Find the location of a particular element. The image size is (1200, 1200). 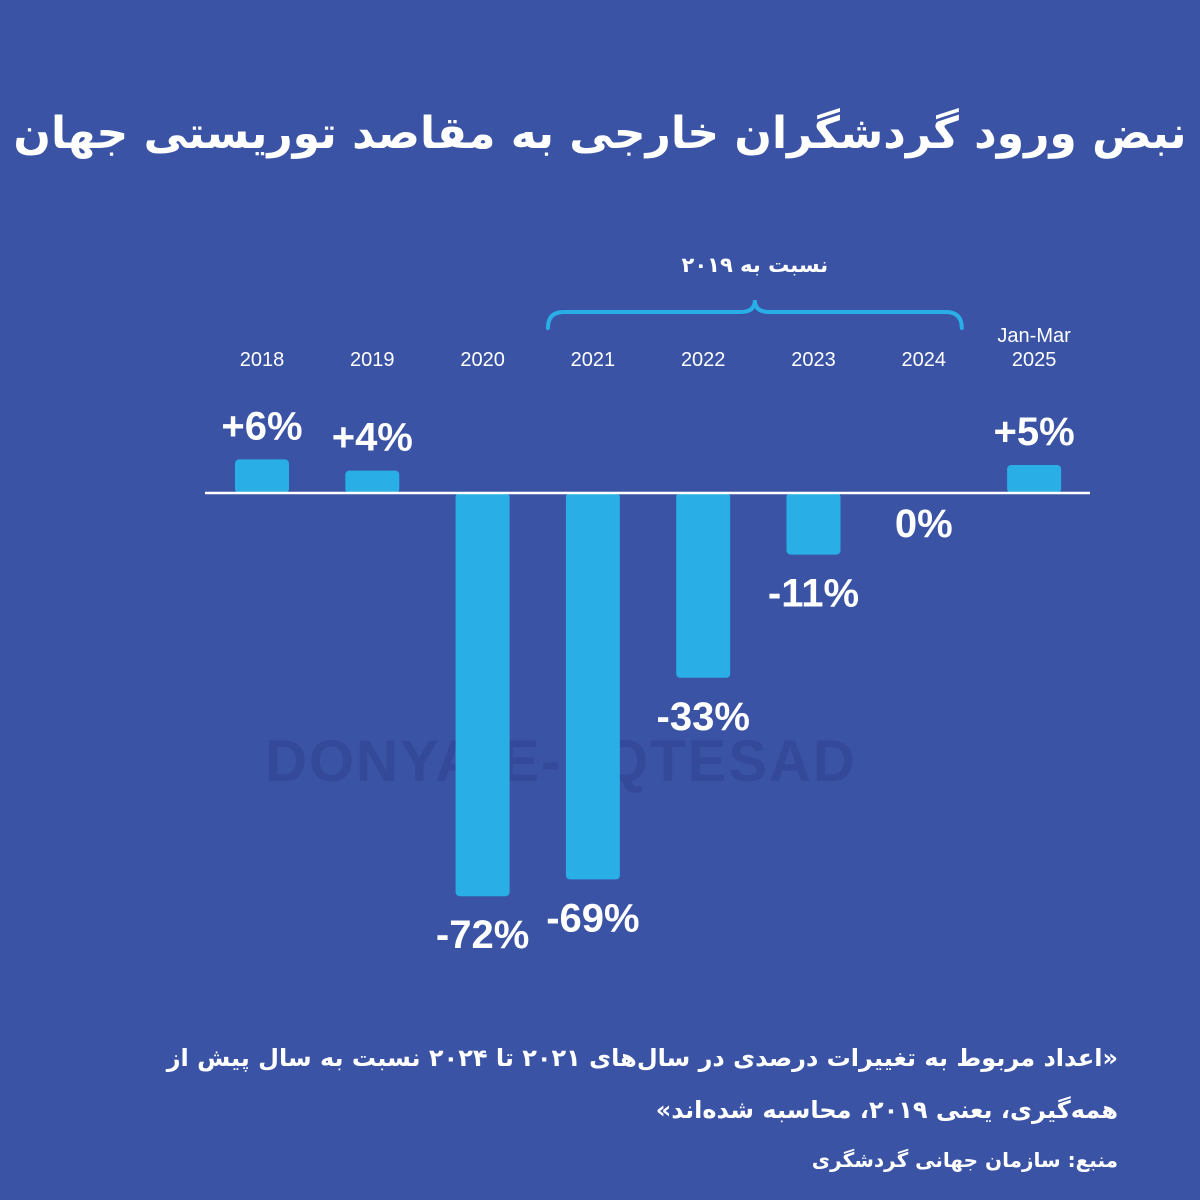

data-label: -72% is located at coordinates (482, 935).